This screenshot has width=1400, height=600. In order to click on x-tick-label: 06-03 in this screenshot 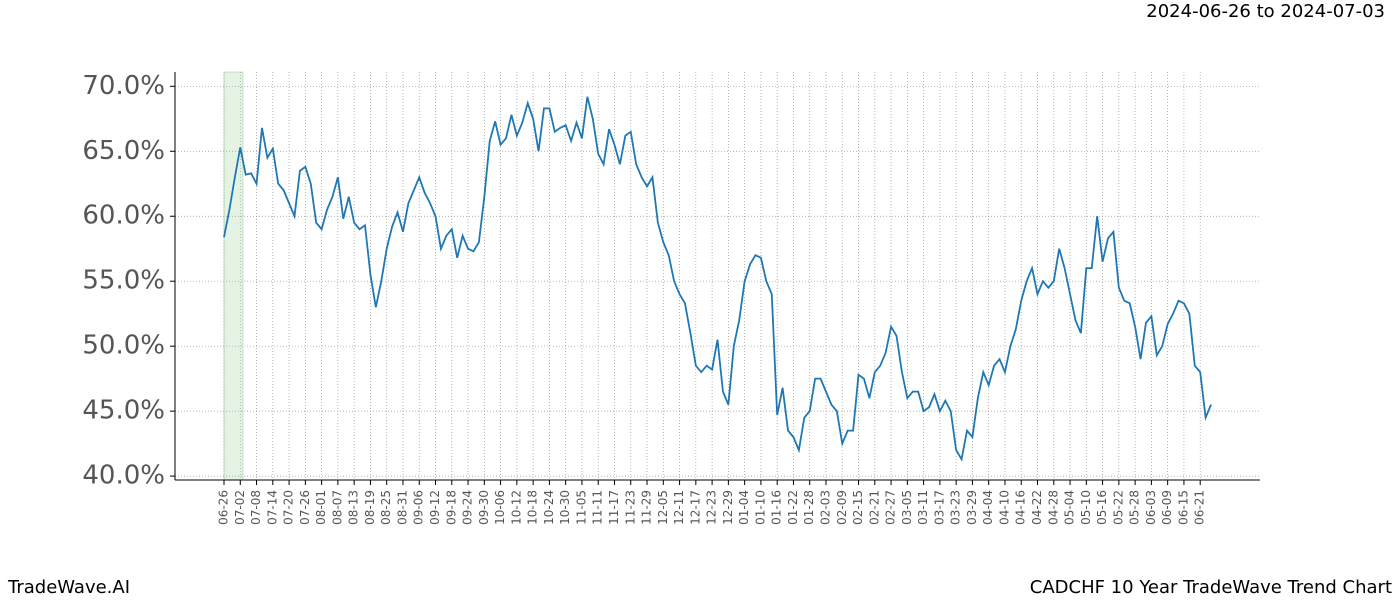, I will do `click(1151, 507)`.